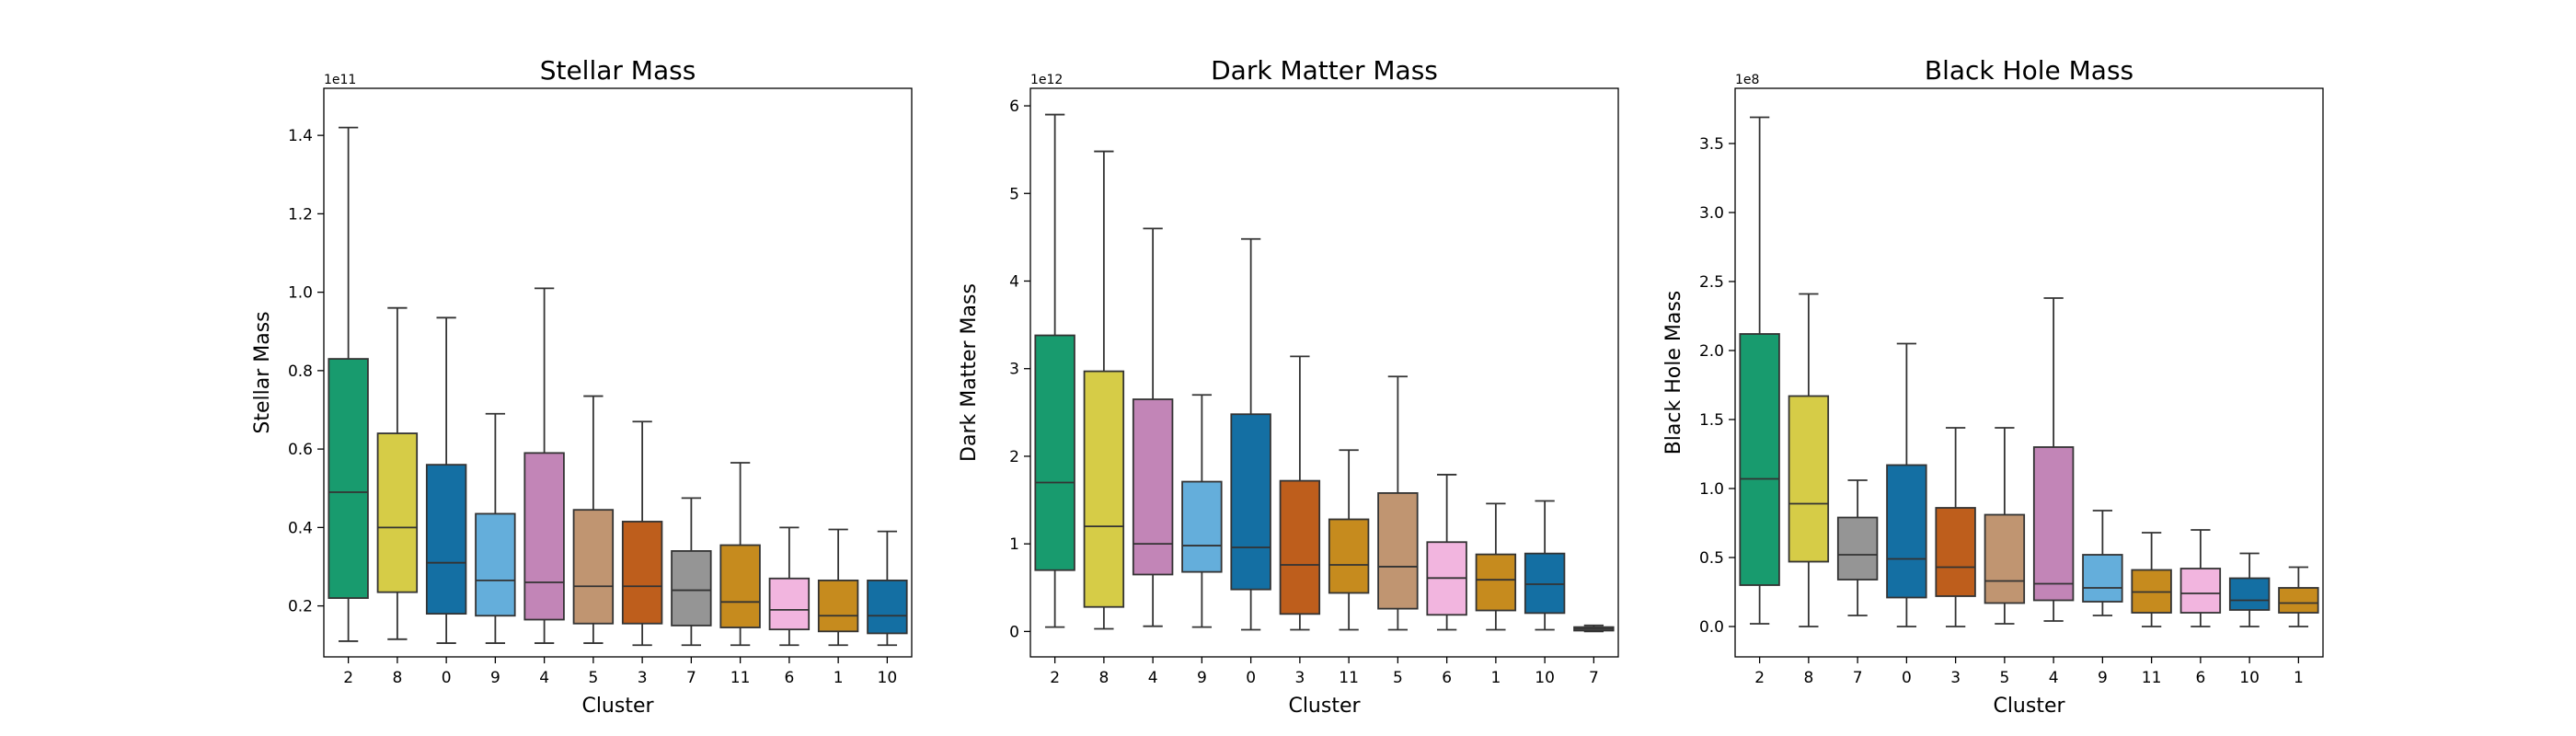  Describe the element at coordinates (300, 136) in the screenshot. I see `y-tick-label: 1.4` at that location.